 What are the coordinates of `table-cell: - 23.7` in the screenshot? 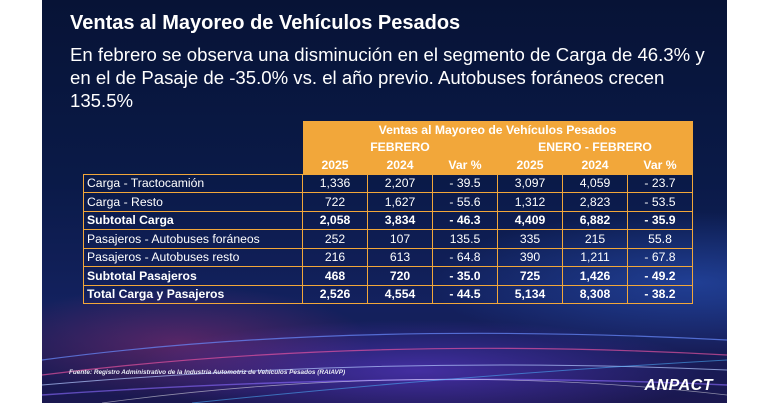 It's located at (660, 183).